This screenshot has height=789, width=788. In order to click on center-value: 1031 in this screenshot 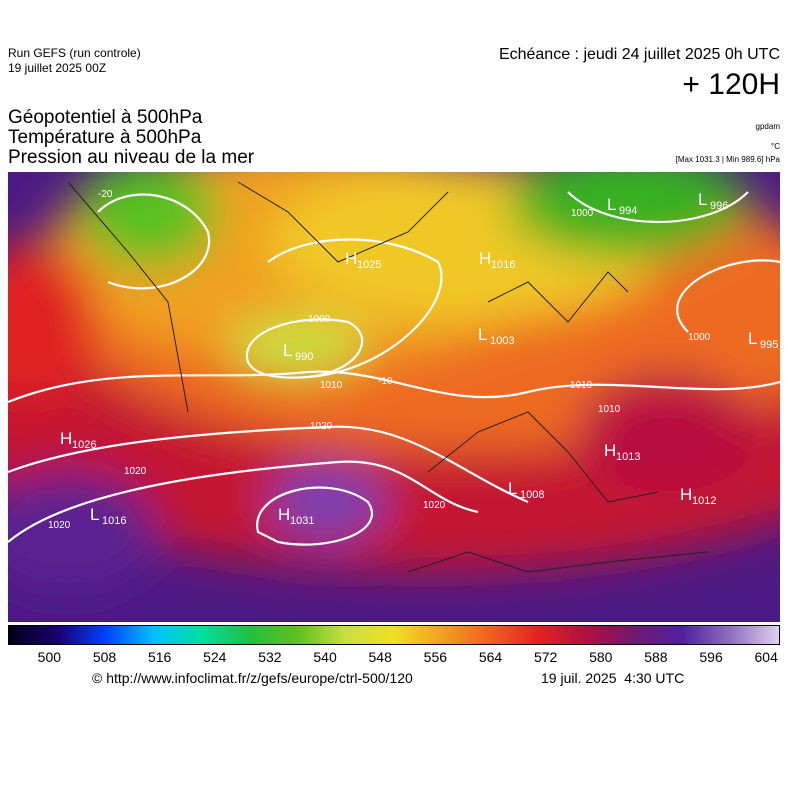, I will do `click(302, 521)`.